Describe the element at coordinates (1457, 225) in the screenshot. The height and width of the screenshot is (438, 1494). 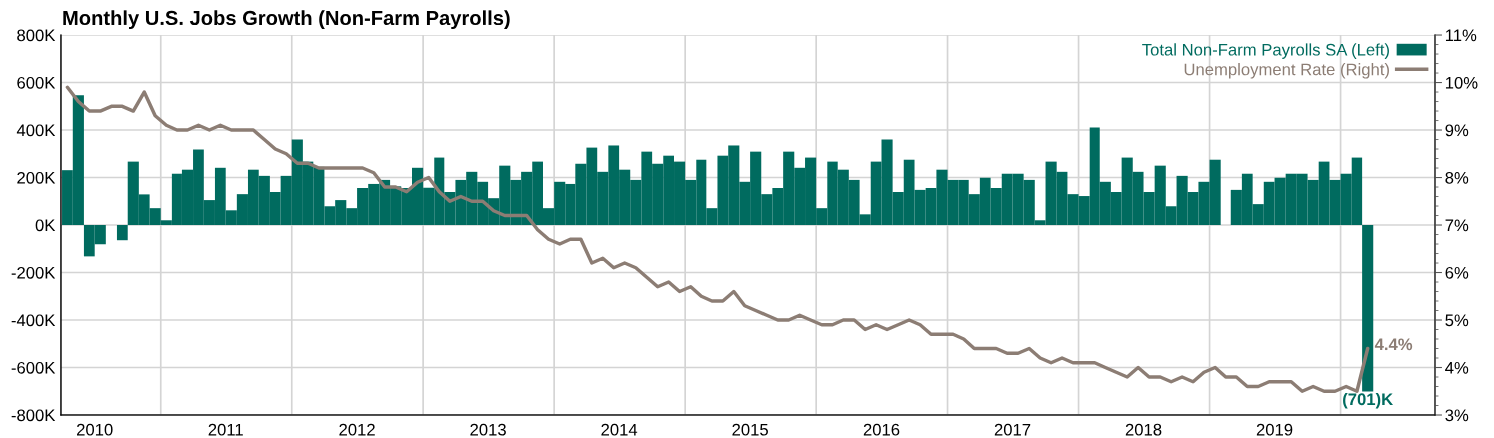
I see `y2-tick-label: 7%` at that location.